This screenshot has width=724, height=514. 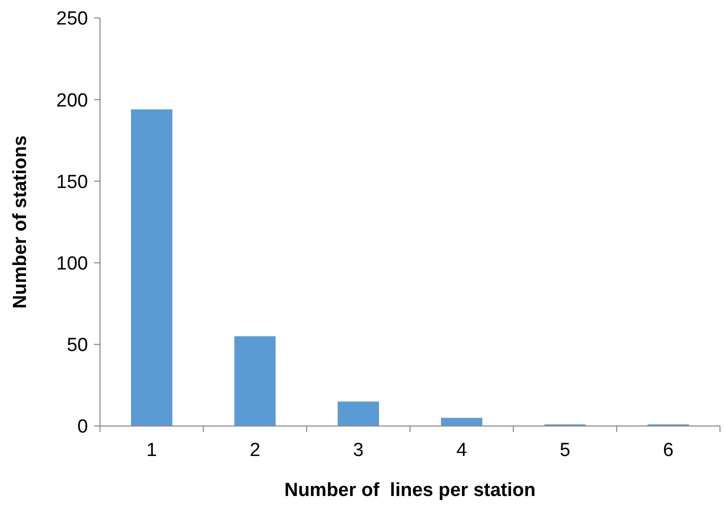 I want to click on y-tick-label: 200, so click(x=72, y=101).